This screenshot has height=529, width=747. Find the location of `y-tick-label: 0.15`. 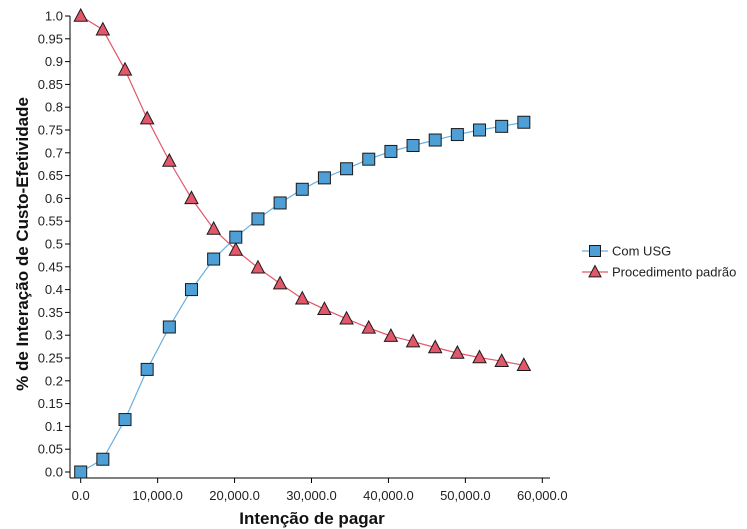

y-tick-label: 0.15 is located at coordinates (50, 403).